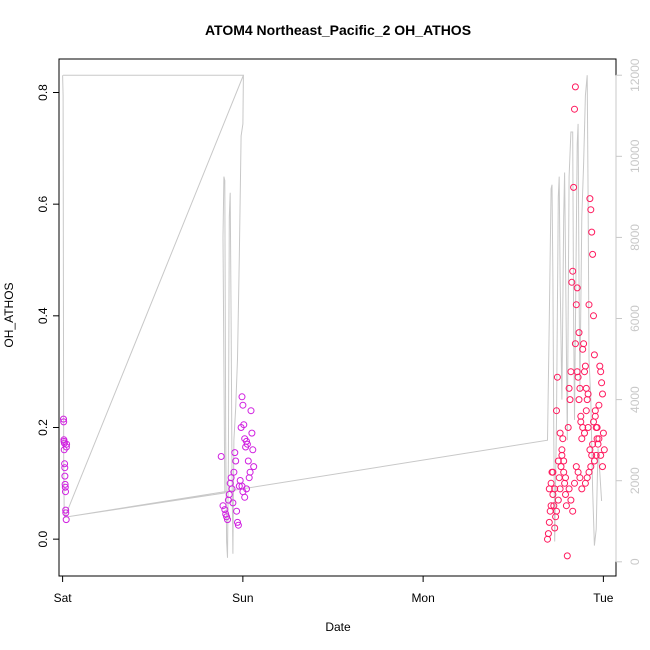  Describe the element at coordinates (635, 399) in the screenshot. I see `y-right-tick-label: 4000` at that location.